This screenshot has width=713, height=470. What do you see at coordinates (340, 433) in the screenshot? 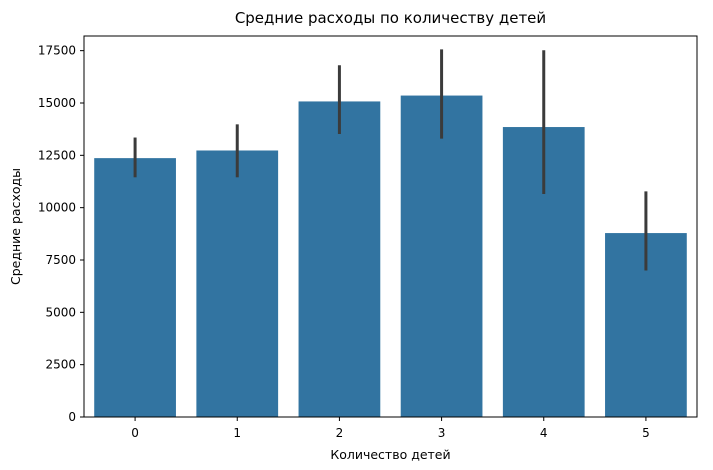
I see `x-tick-label-2: 2` at bounding box center [340, 433].